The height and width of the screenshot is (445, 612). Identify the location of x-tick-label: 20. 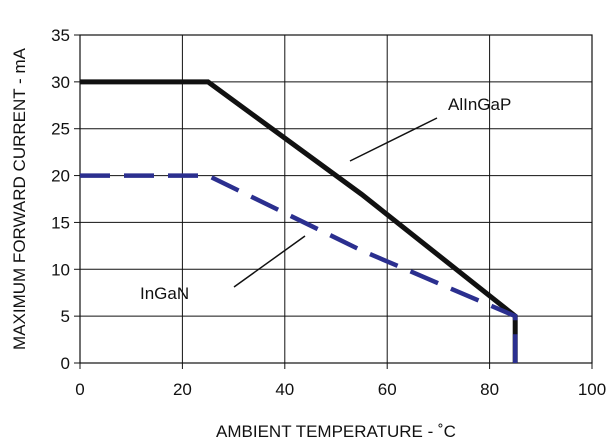
(182, 389).